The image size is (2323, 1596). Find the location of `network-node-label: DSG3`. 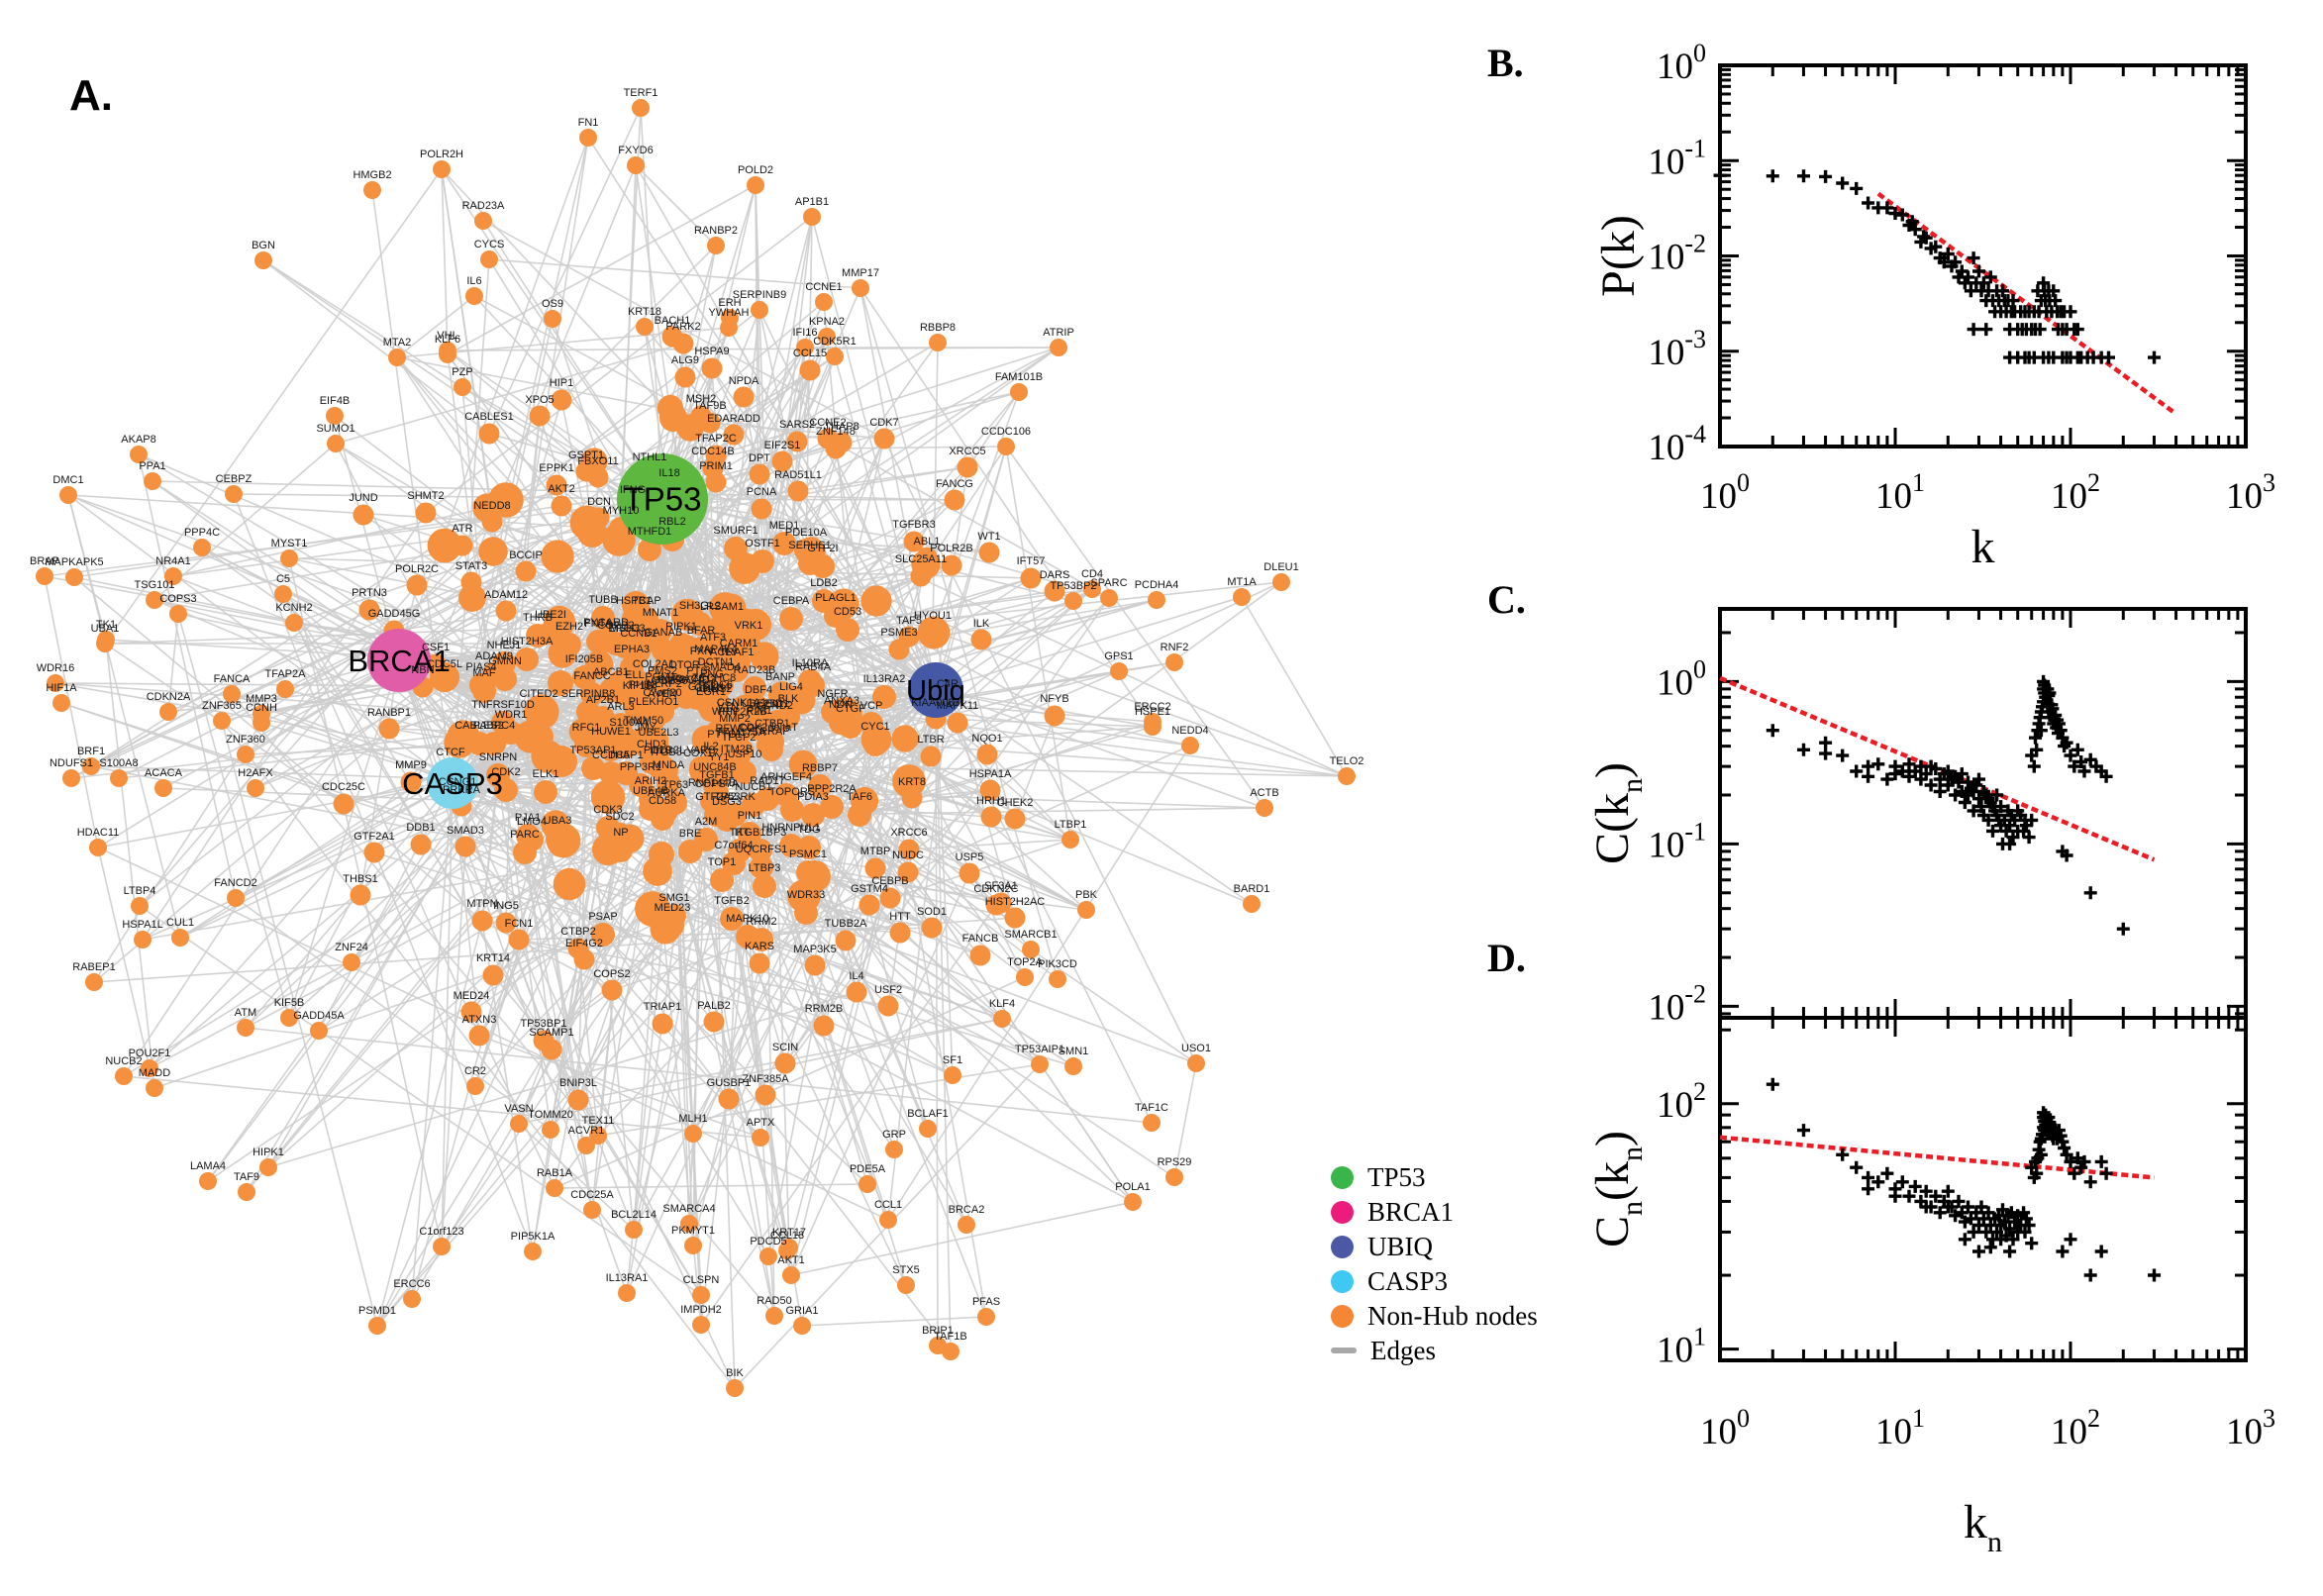

network-node-label: DSG3 is located at coordinates (727, 802).